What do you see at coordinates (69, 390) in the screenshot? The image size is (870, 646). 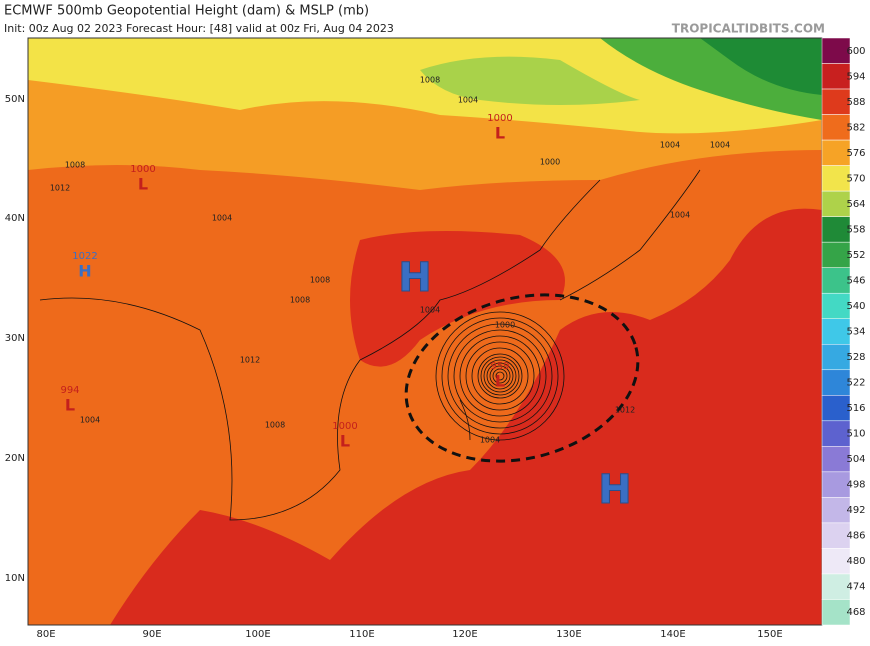 I see `pressure-value: 994` at bounding box center [69, 390].